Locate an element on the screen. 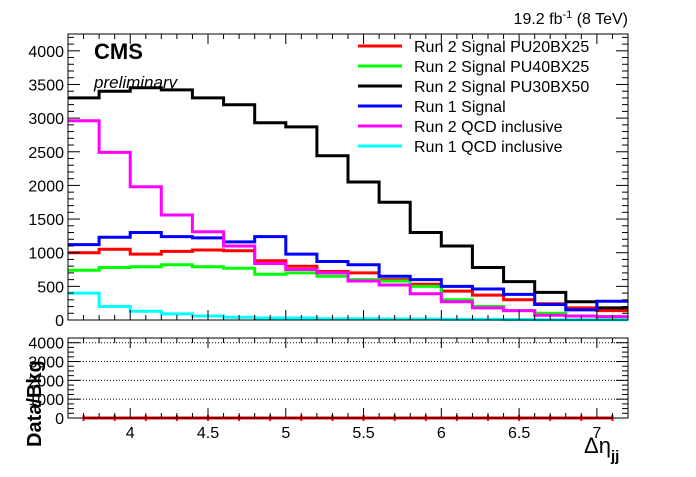 This screenshot has width=696, height=477. main-y-tick-label: 2500 is located at coordinates (46, 153).